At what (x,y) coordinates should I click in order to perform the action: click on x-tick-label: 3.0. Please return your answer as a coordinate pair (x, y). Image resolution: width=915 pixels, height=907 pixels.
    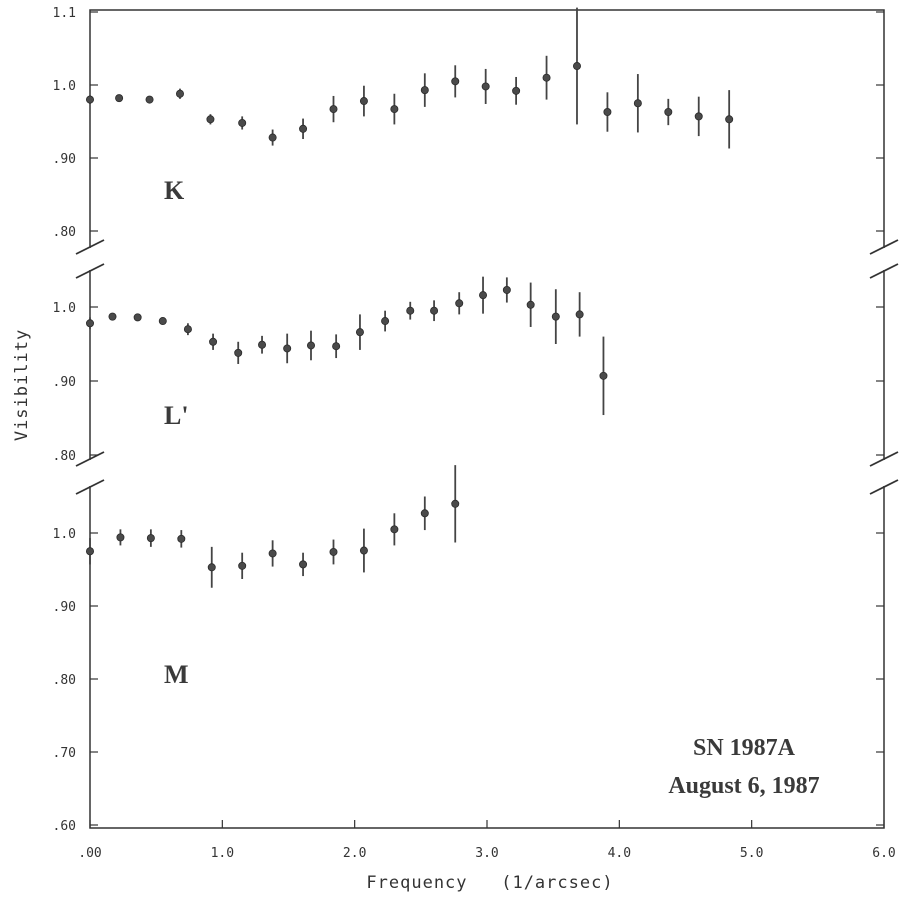
    Looking at the image, I should click on (486, 853).